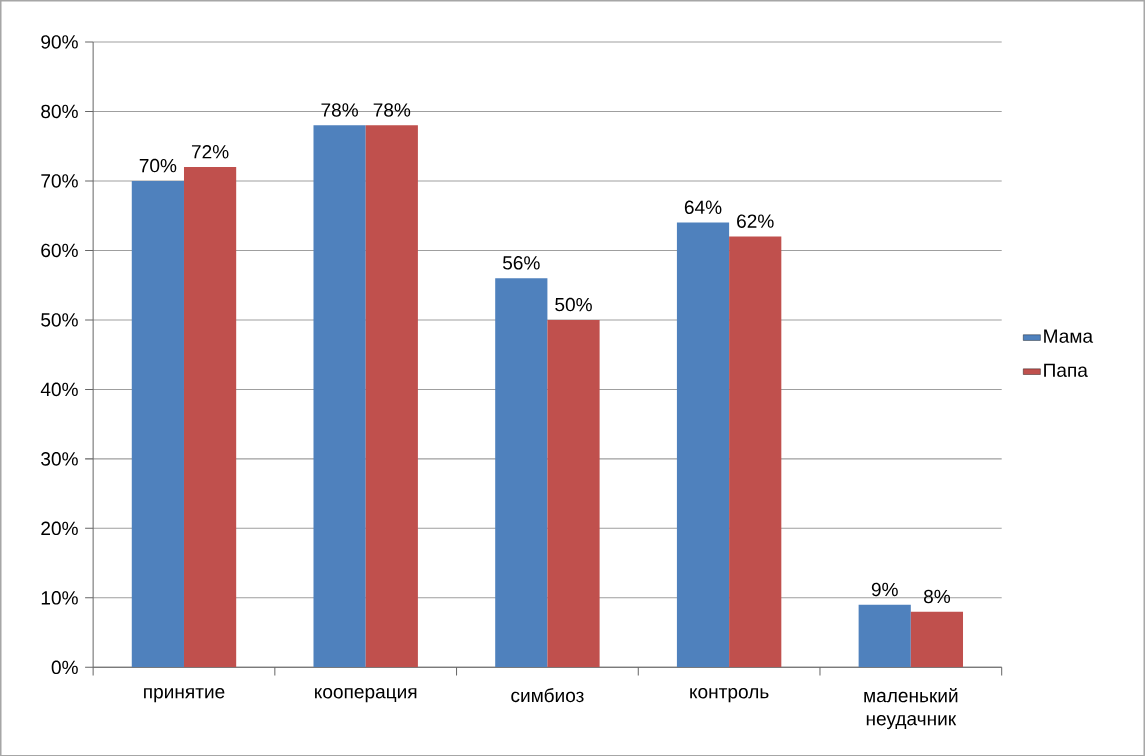 This screenshot has width=1145, height=756. What do you see at coordinates (755, 221) in the screenshot?
I see `data-label: 62%` at bounding box center [755, 221].